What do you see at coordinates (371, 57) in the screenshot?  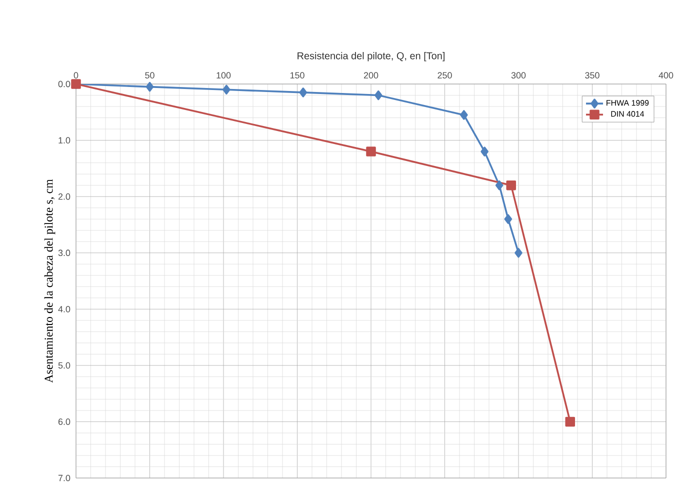 I see `x-axis-title: Resistencia del pilote, Q, en [Ton]` at bounding box center [371, 57].